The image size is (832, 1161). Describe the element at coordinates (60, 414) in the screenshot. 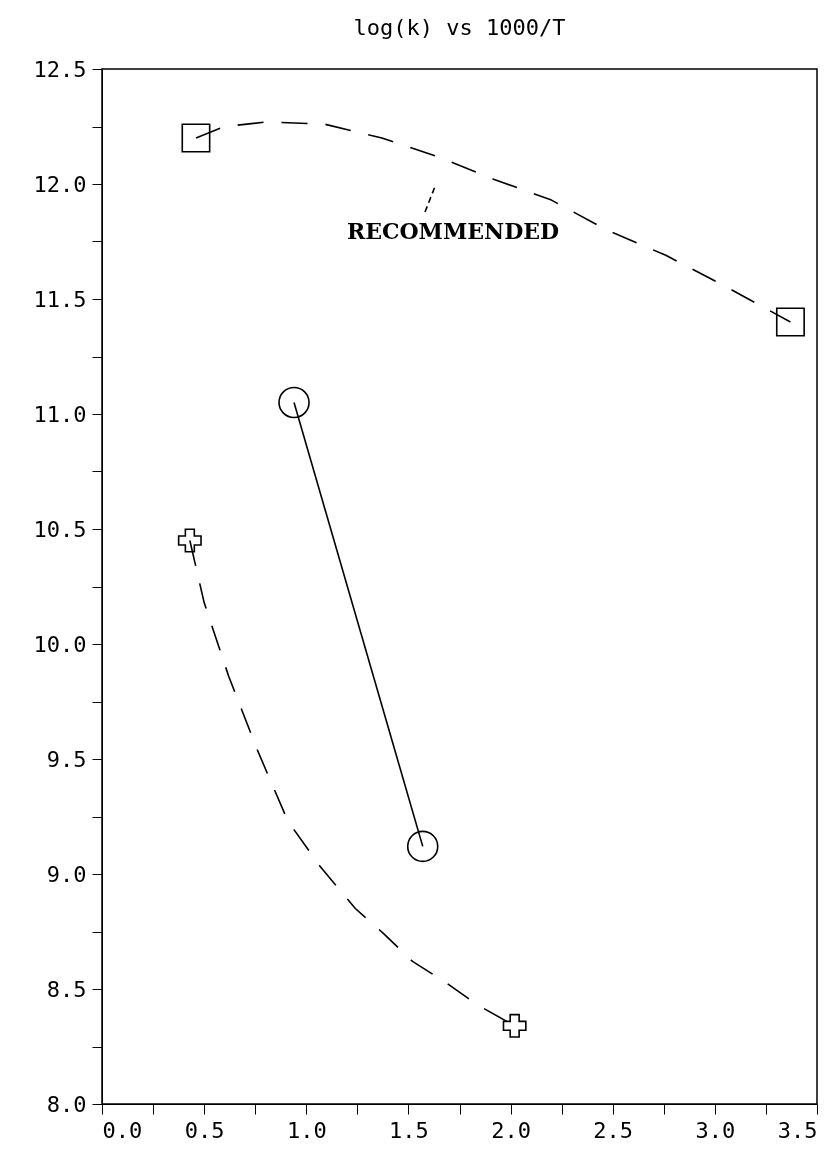

I see `y-tick-label: 11.0` at that location.